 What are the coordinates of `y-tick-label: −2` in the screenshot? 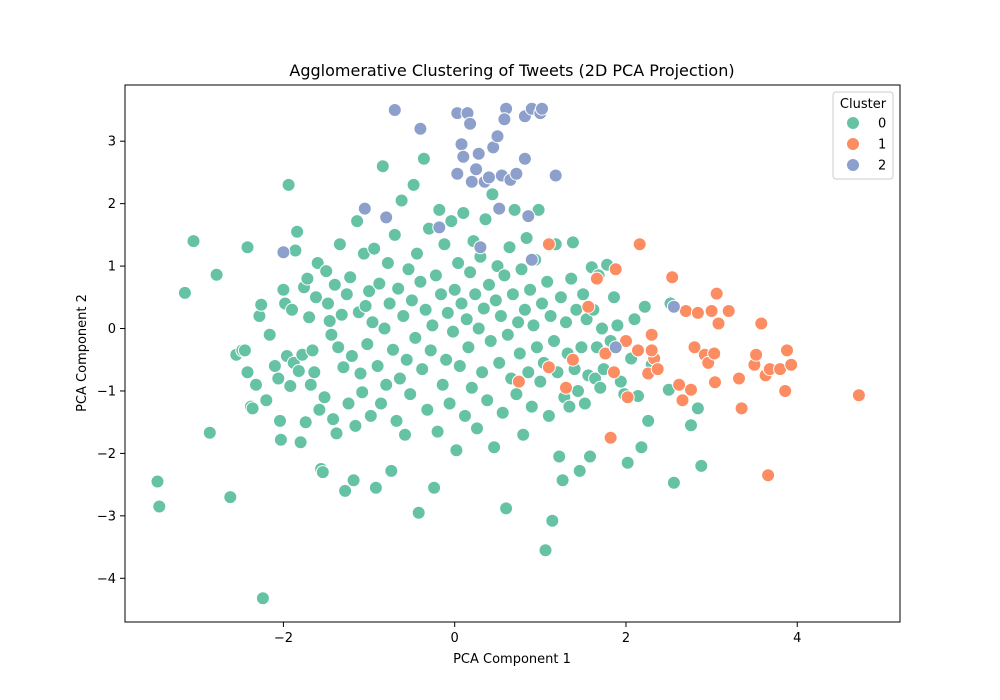 It's located at (106, 454).